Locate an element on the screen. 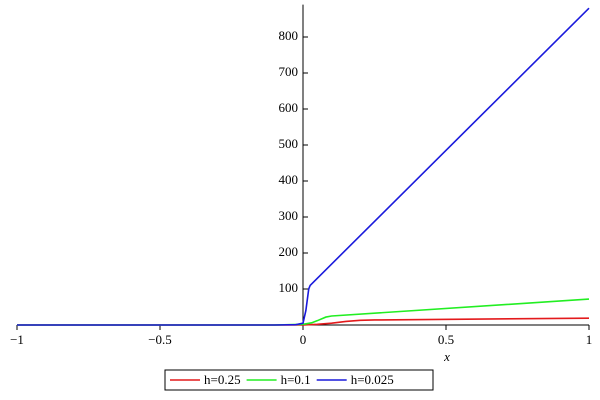 This screenshot has height=400, width=600. y-tick-label: 800 is located at coordinates (289, 35).